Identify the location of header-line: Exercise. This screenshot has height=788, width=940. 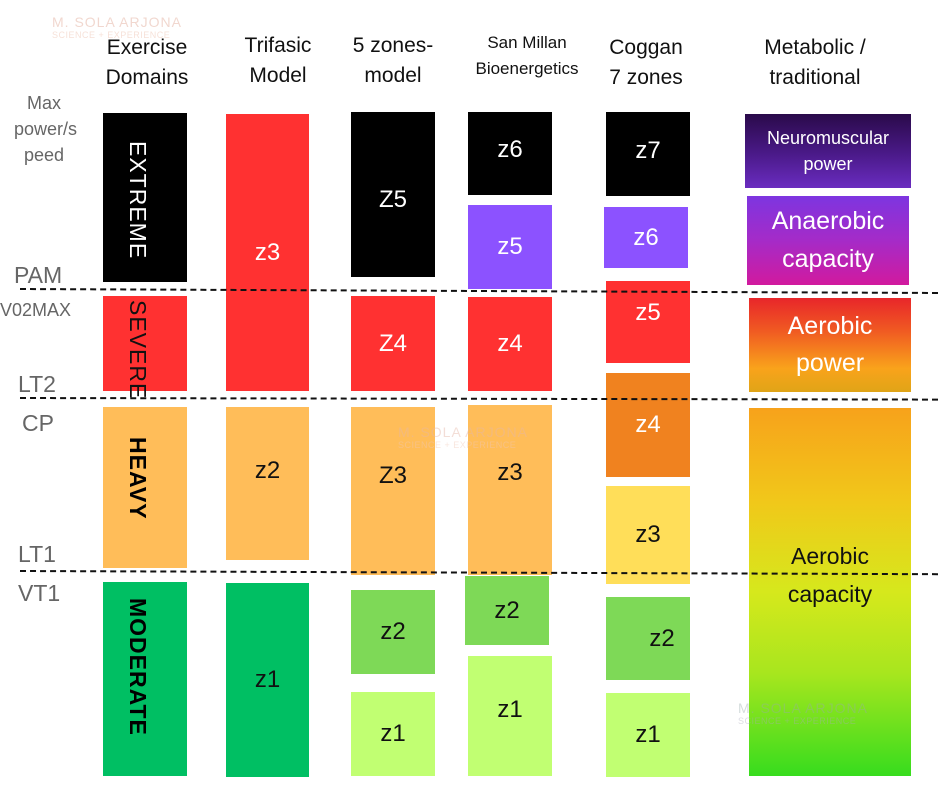
(147, 47).